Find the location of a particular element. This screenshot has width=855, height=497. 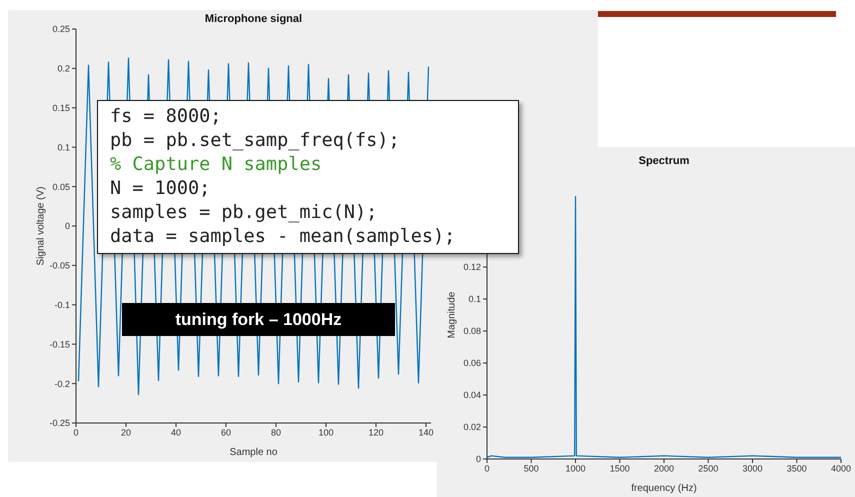

x-tick-label: 140 is located at coordinates (426, 432).